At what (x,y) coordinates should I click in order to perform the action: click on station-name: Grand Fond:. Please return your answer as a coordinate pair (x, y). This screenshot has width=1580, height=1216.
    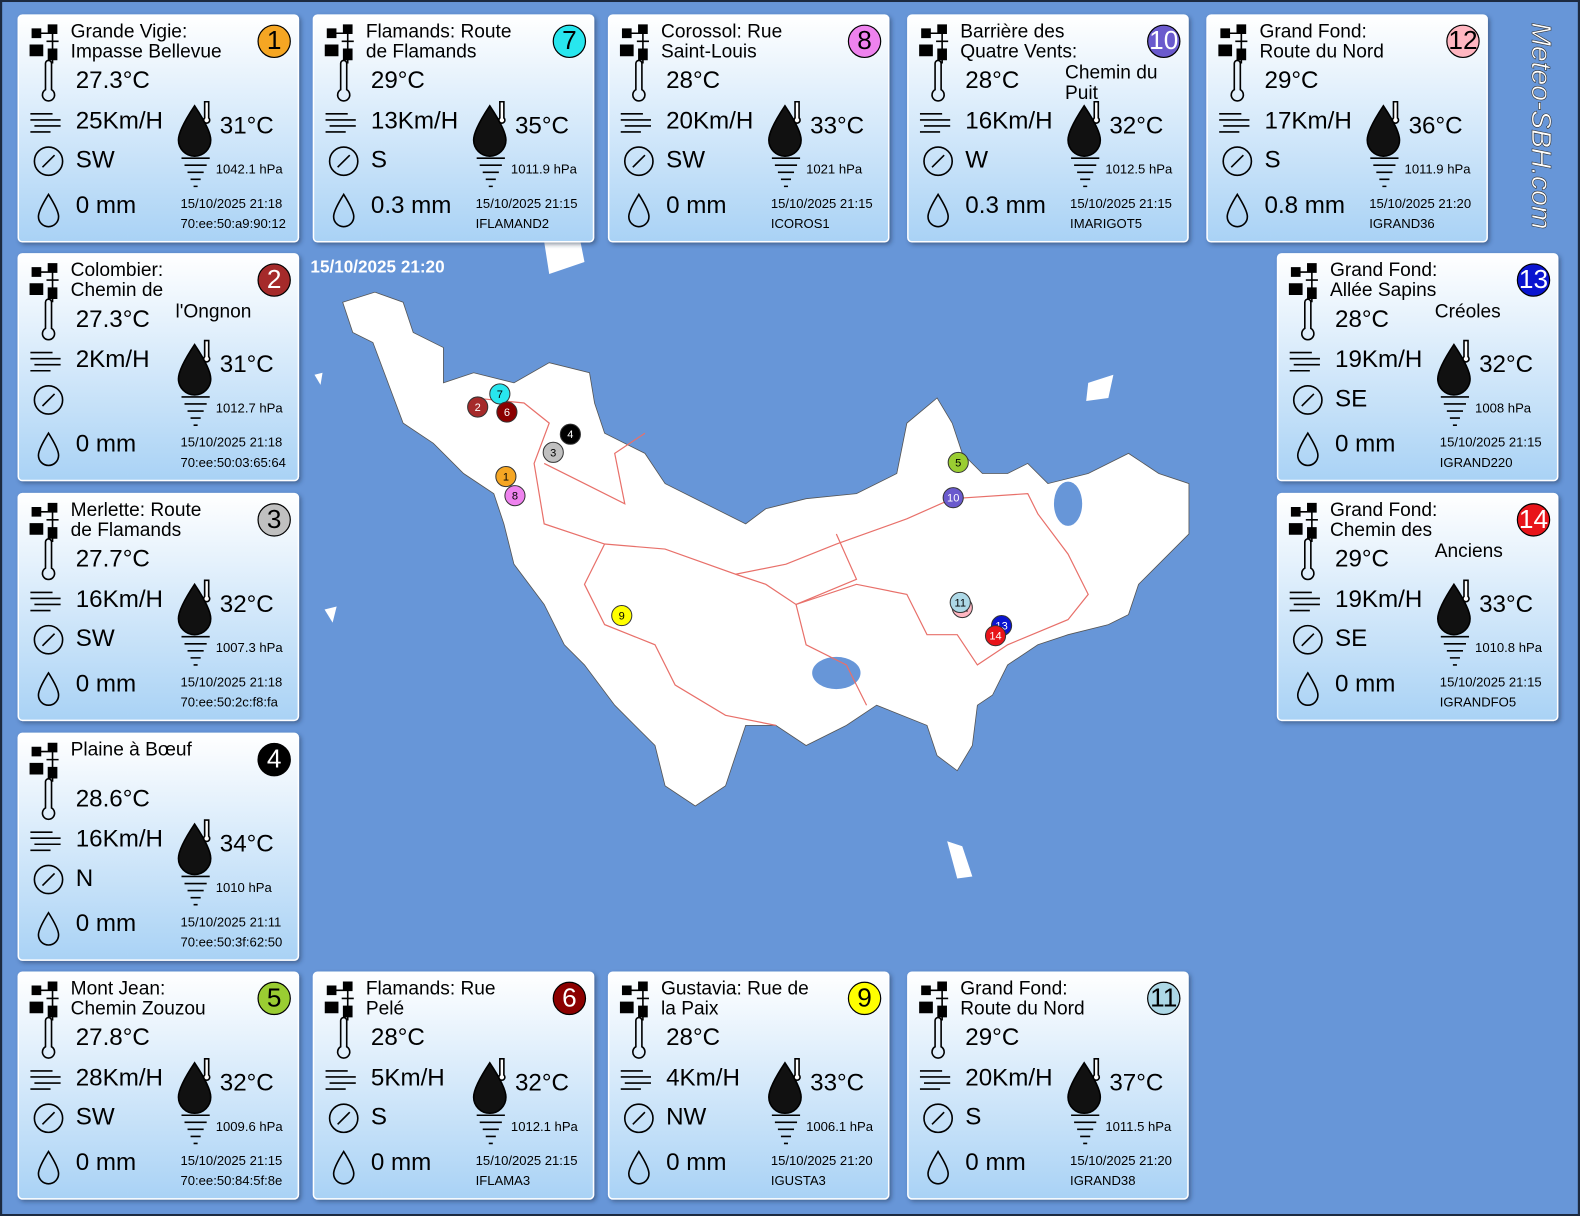
    Looking at the image, I should click on (1383, 270).